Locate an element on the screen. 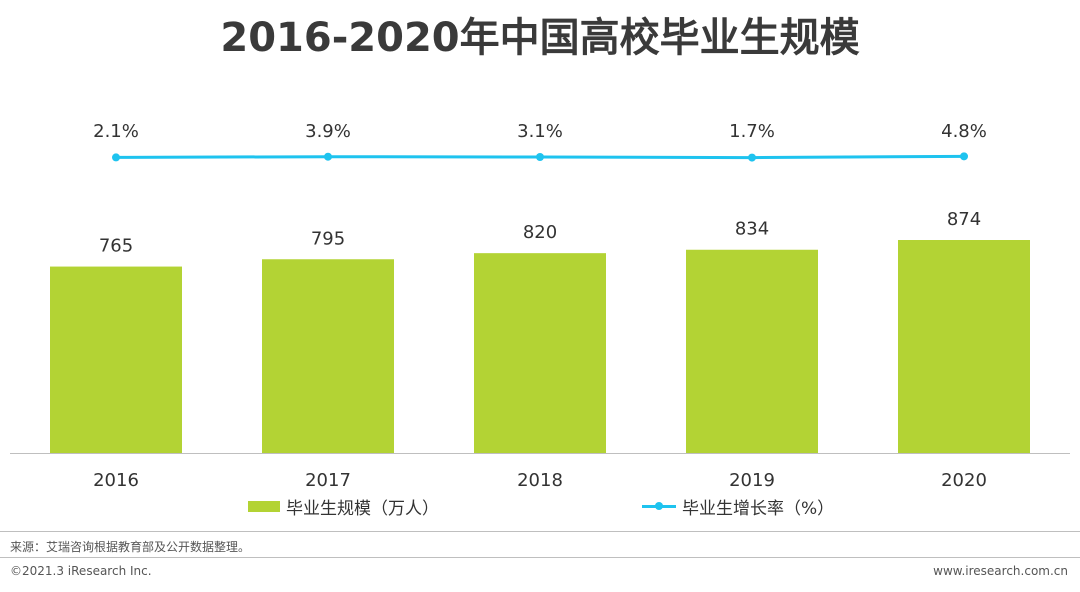 This screenshot has width=1080, height=592. footer-divider-top is located at coordinates (540, 531).